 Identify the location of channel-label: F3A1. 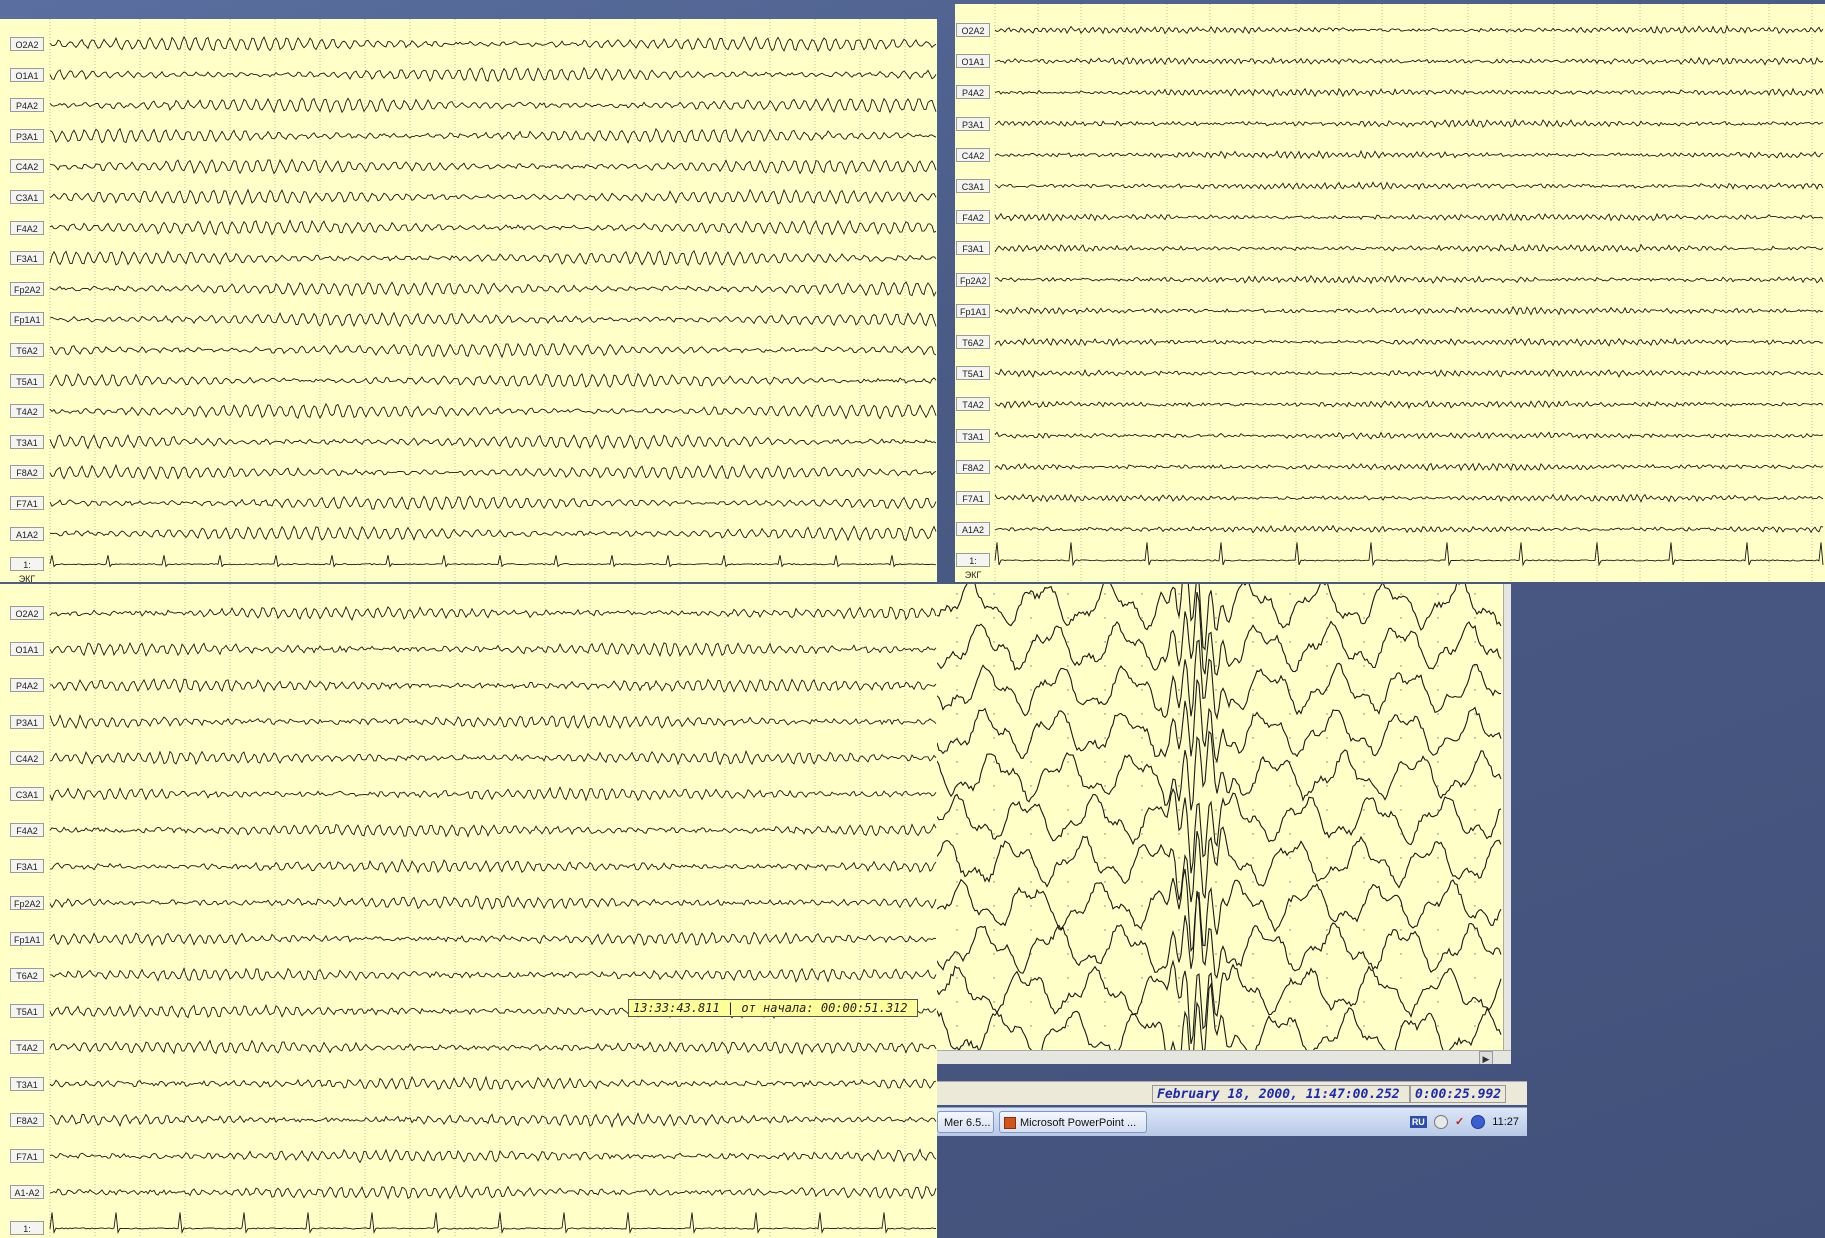
(27, 258).